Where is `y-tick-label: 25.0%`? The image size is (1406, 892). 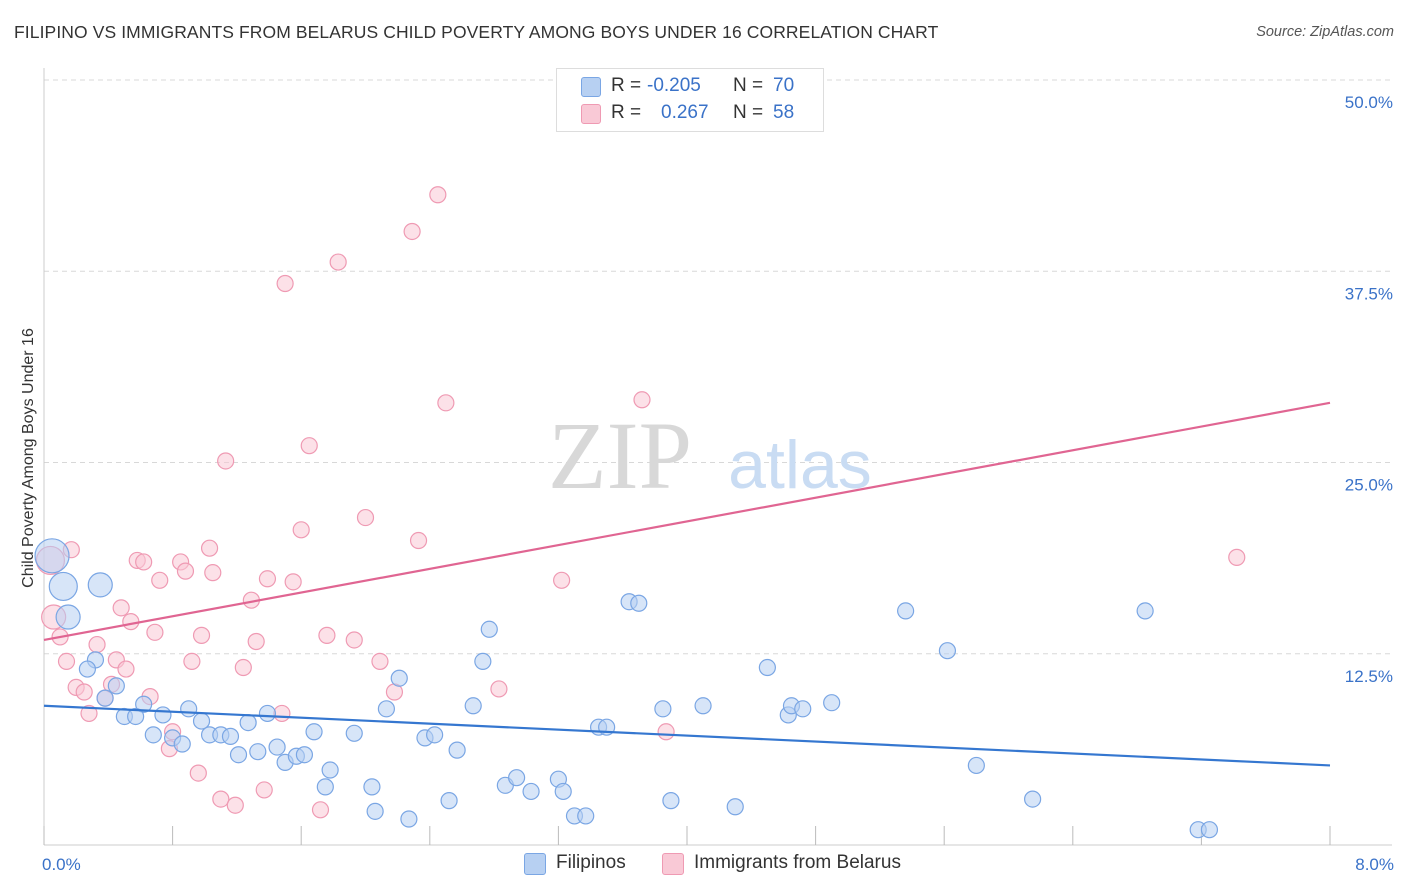
y-tick-label: 25.0% is located at coordinates (1369, 485).